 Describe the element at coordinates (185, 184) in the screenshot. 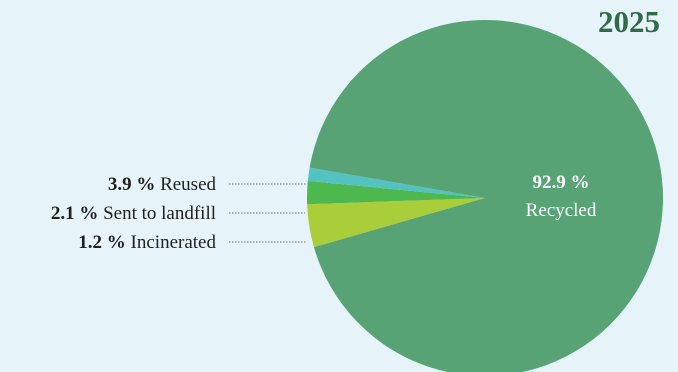

I see `slice-name-reused: Reused` at that location.